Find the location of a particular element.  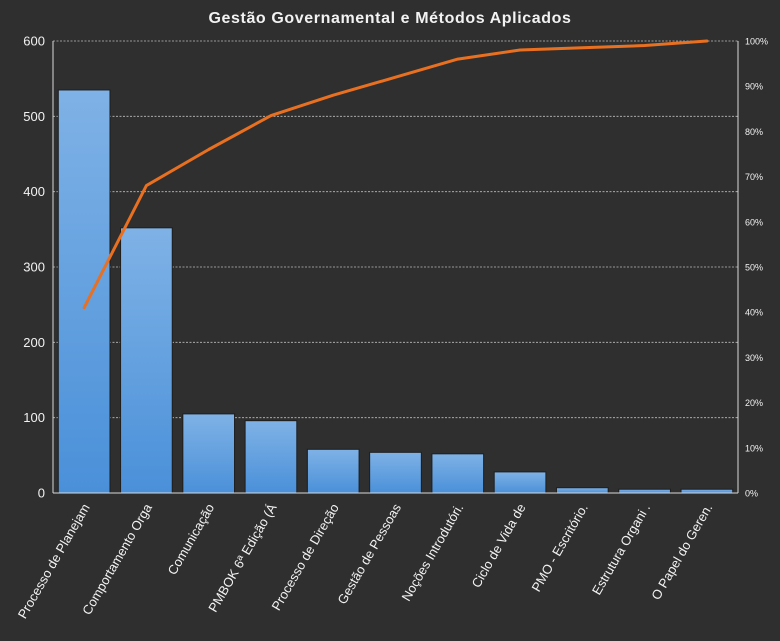

x-tick-label: Estrutura Organi . is located at coordinates (621, 549).